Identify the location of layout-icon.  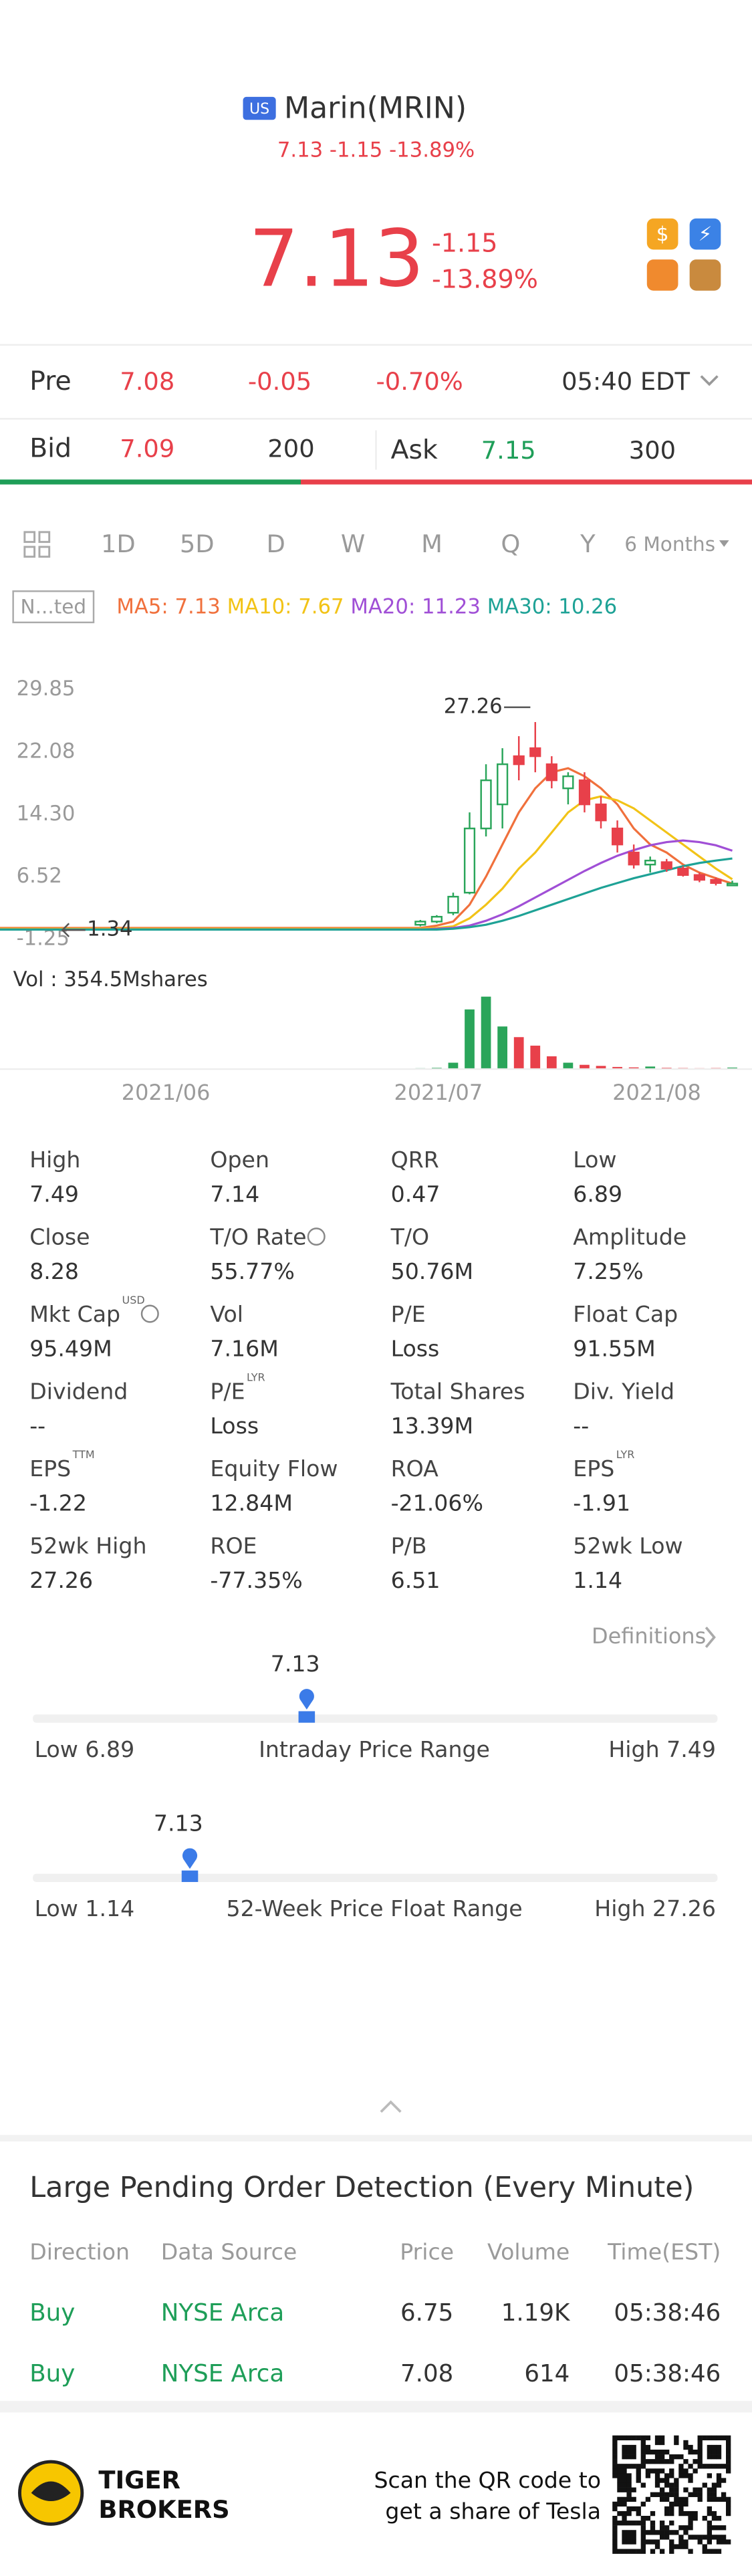
(37, 544).